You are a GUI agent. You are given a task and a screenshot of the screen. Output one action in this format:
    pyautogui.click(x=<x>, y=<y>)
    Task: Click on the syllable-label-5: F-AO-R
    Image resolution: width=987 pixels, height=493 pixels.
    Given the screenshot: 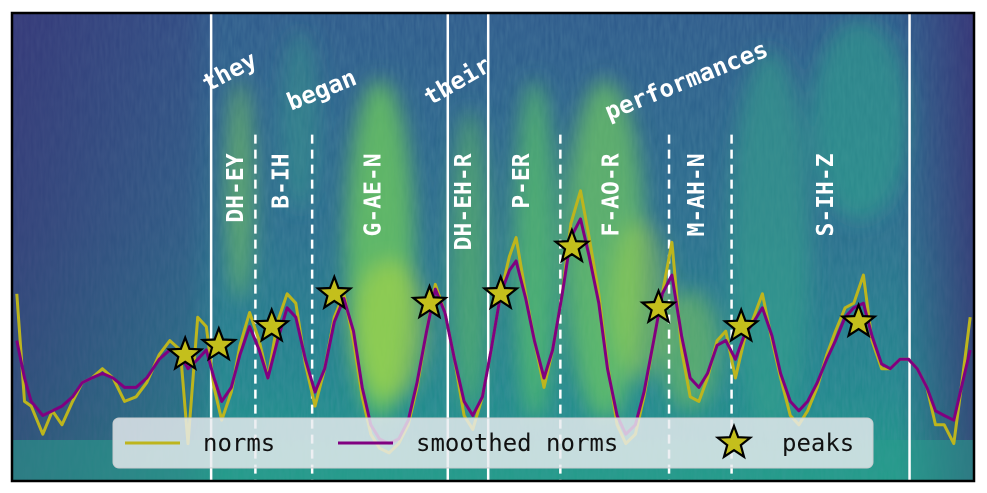 What is the action you would take?
    pyautogui.click(x=611, y=194)
    